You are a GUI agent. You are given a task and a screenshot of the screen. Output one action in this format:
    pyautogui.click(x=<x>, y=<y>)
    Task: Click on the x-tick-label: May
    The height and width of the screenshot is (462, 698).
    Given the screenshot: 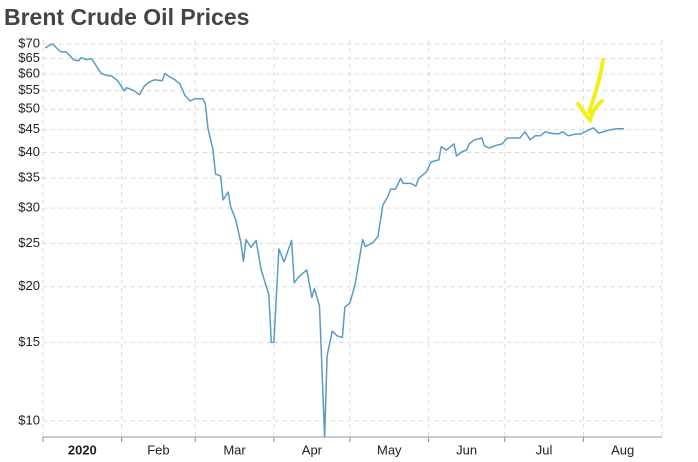 What is the action you would take?
    pyautogui.click(x=389, y=449)
    